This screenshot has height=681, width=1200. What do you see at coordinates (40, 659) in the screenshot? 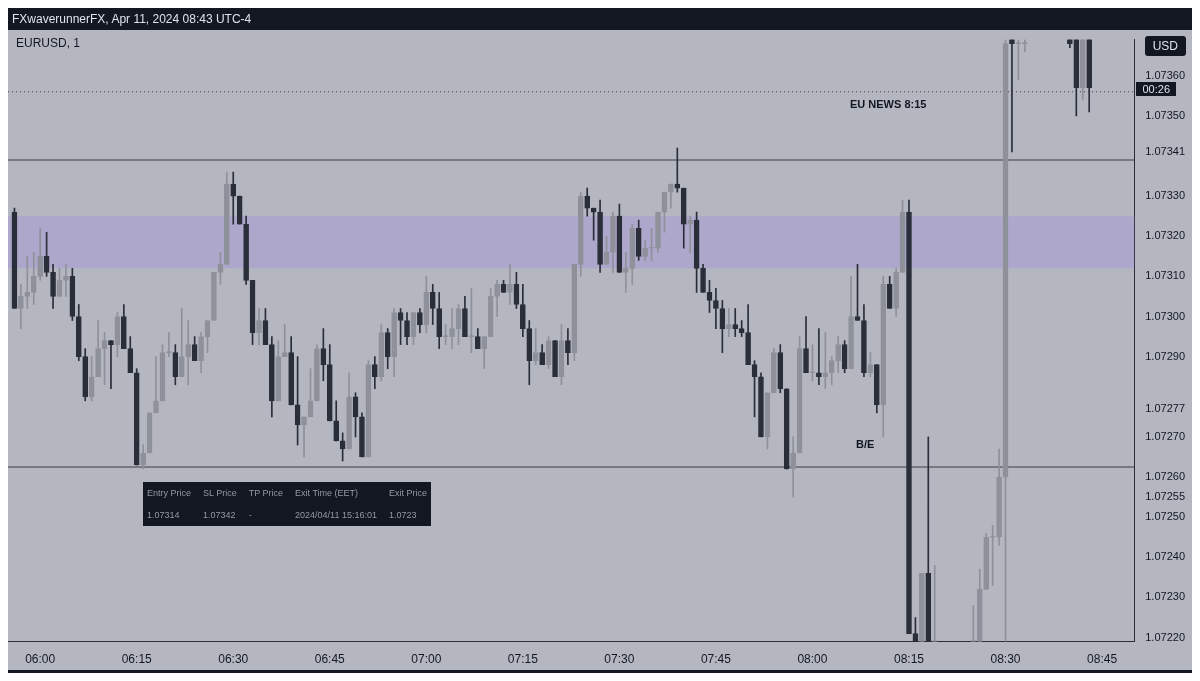
I see `x-tick-label: 06:00` at bounding box center [40, 659].